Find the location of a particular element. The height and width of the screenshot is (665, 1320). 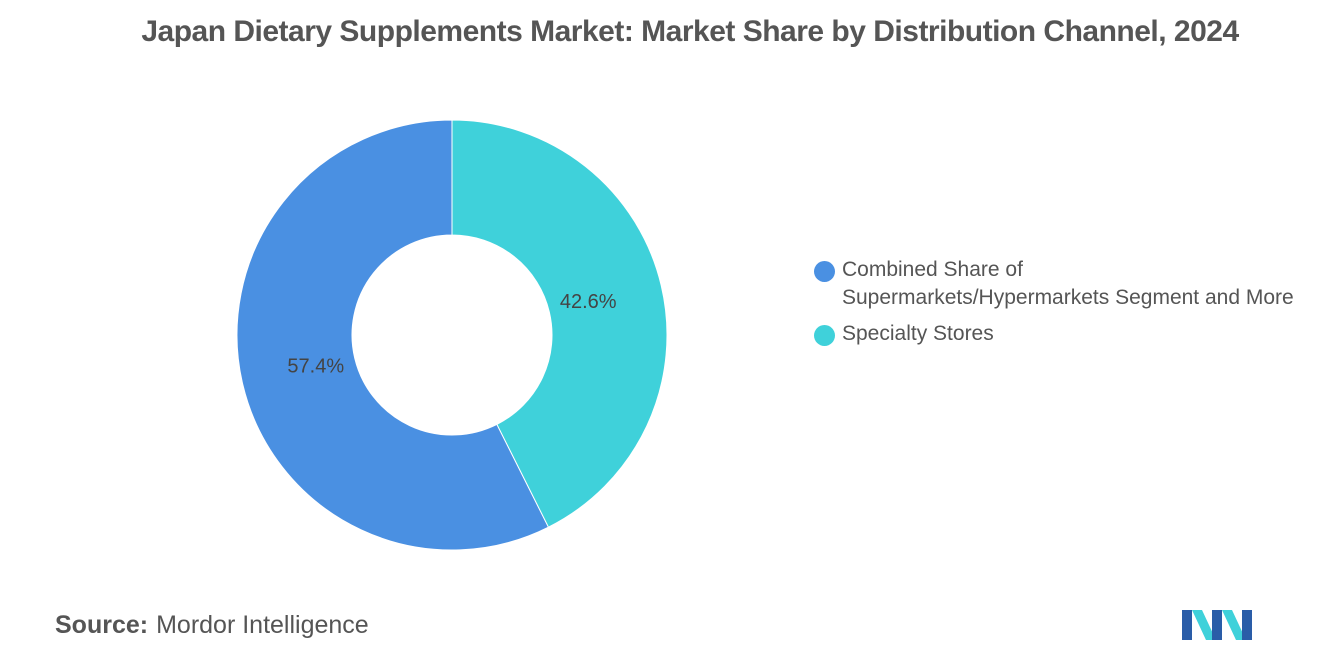

legend-swatch-supermarkets is located at coordinates (824, 271).